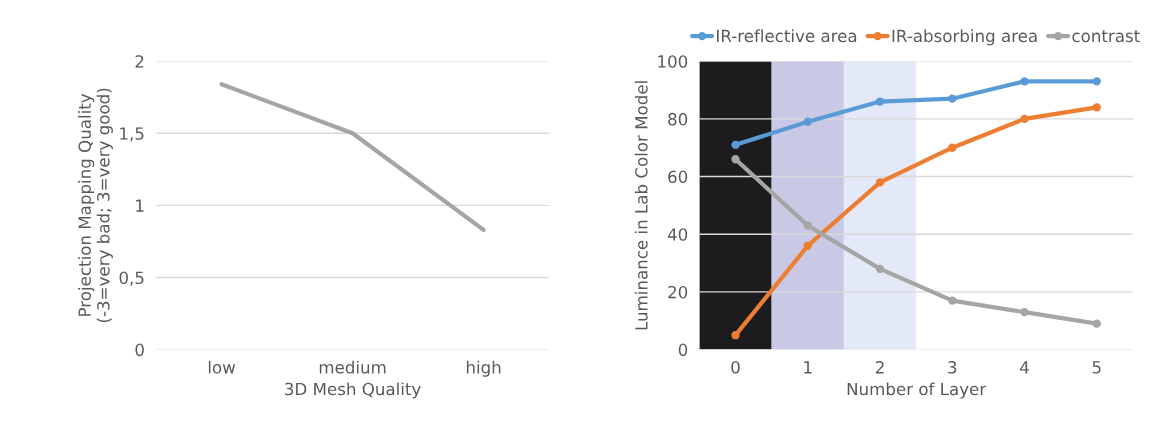 The height and width of the screenshot is (437, 1156). I want to click on x-tick-label: 4, so click(1024, 367).